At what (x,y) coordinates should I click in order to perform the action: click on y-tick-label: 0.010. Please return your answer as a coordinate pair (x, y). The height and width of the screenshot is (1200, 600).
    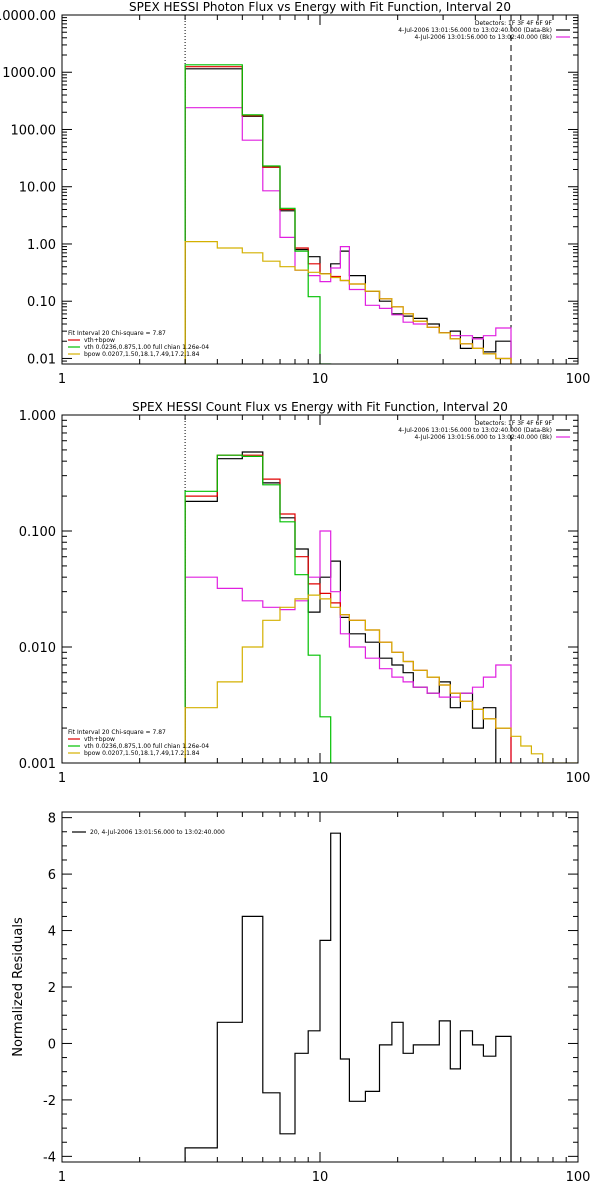
    Looking at the image, I should click on (37, 648).